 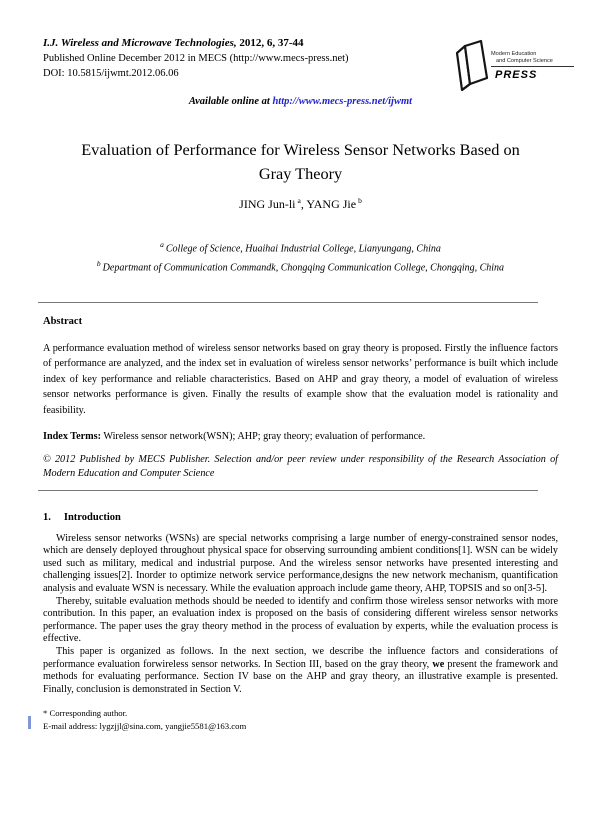 I want to click on author-2: YANG Jie, so click(x=331, y=204).